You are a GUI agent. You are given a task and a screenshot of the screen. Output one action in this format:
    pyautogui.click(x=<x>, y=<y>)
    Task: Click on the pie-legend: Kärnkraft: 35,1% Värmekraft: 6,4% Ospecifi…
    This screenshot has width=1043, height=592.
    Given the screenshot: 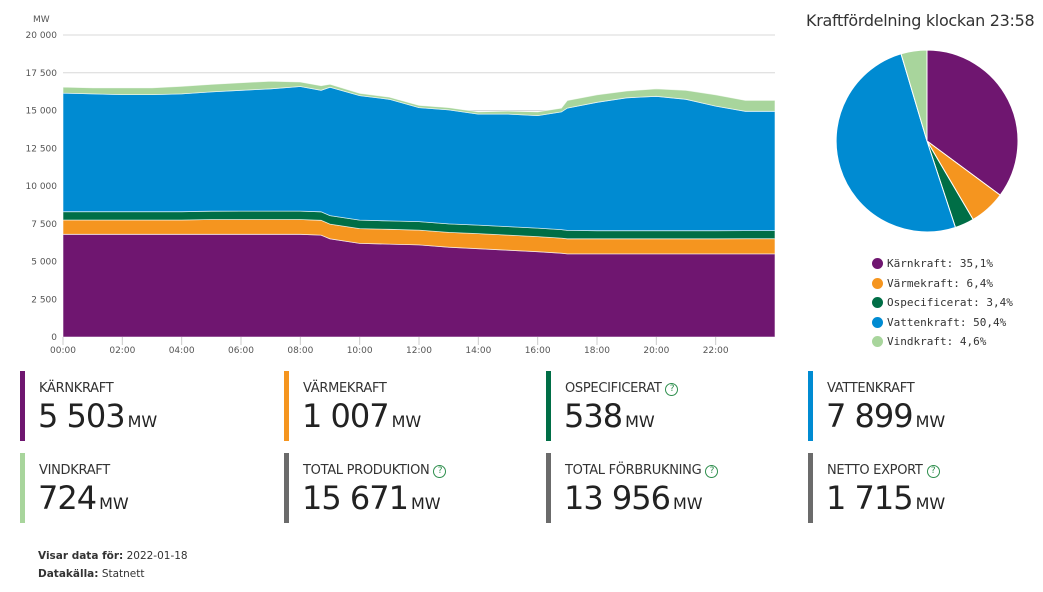 What is the action you would take?
    pyautogui.click(x=942, y=303)
    